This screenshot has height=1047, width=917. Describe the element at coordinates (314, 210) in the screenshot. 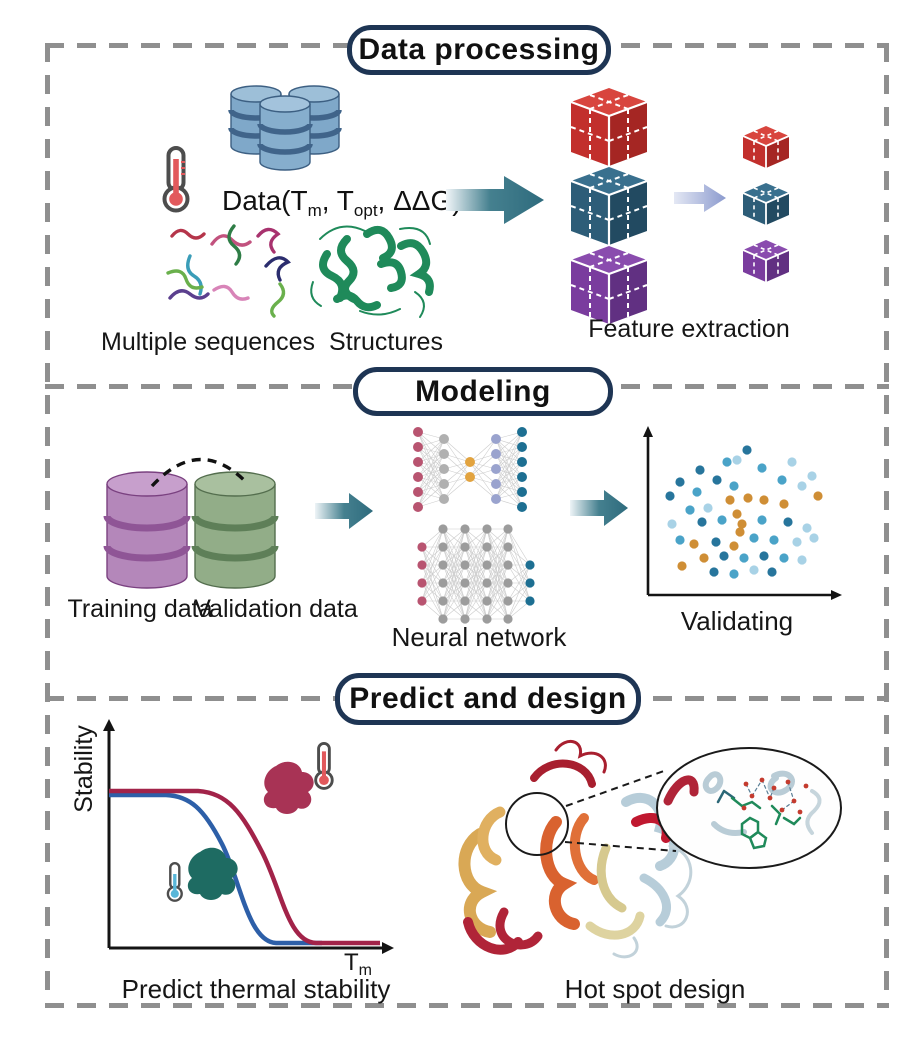

I see `data-label-sub: m` at that location.